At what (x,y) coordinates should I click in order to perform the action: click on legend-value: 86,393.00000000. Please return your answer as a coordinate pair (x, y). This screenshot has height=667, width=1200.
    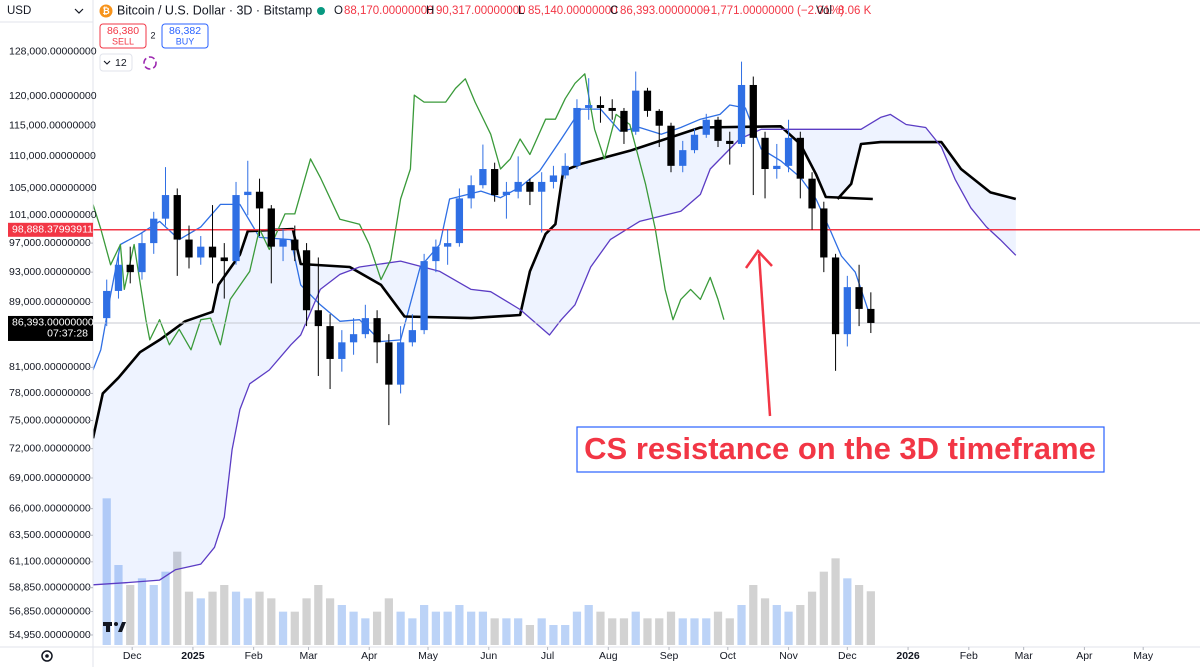
    Looking at the image, I should click on (665, 11).